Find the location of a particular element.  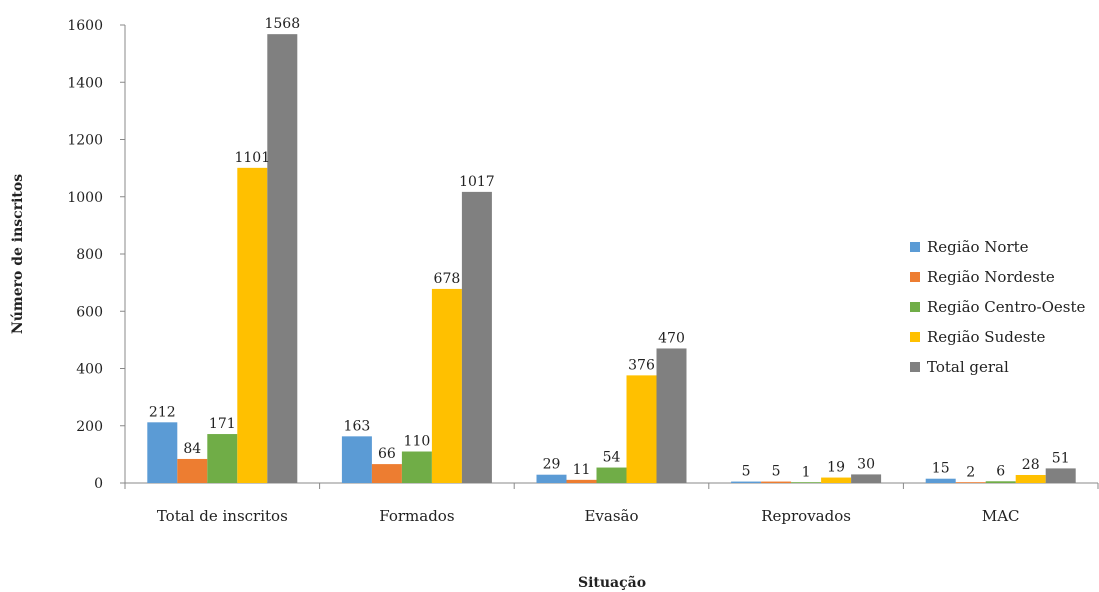

data-label: 163 is located at coordinates (357, 426).